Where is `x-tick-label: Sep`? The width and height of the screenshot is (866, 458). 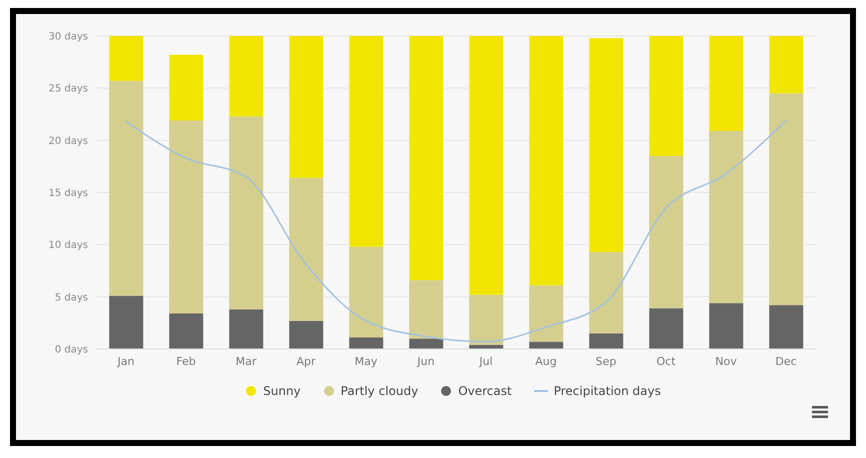 x-tick-label: Sep is located at coordinates (606, 361).